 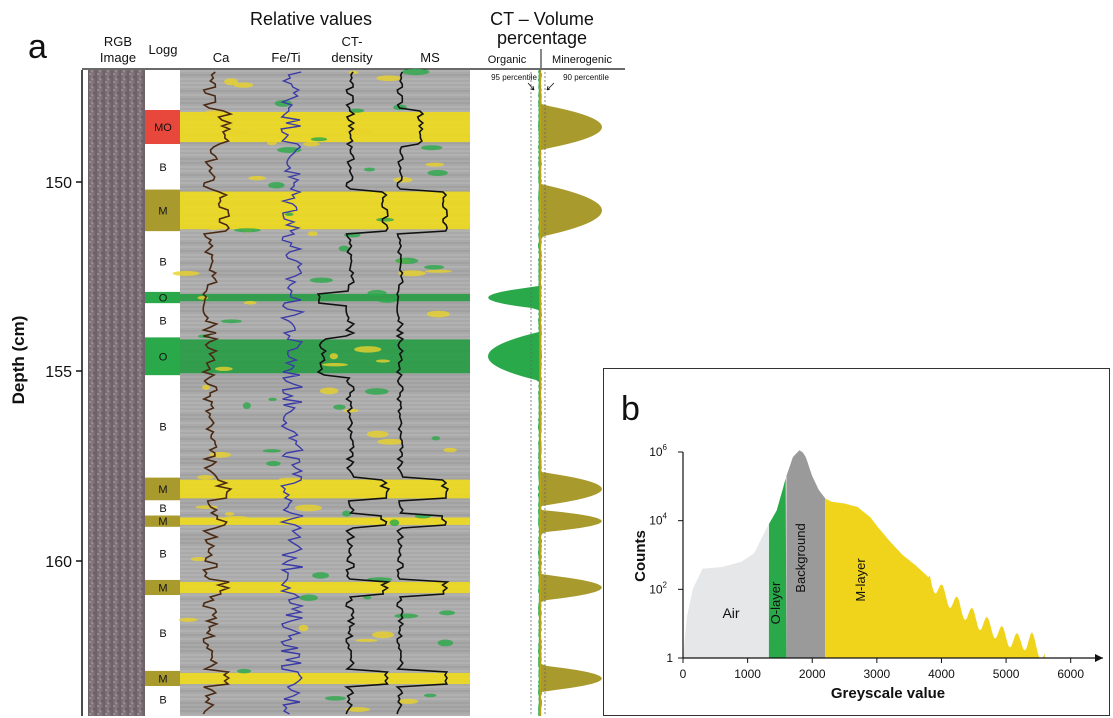 What do you see at coordinates (352, 57) in the screenshot?
I see `col-ct-line2: density` at bounding box center [352, 57].